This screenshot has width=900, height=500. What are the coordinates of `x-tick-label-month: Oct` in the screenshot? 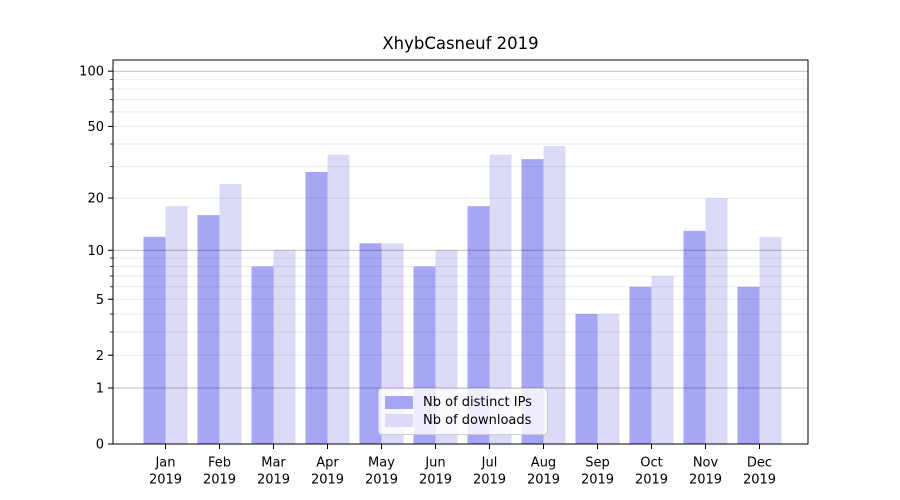 It's located at (651, 463).